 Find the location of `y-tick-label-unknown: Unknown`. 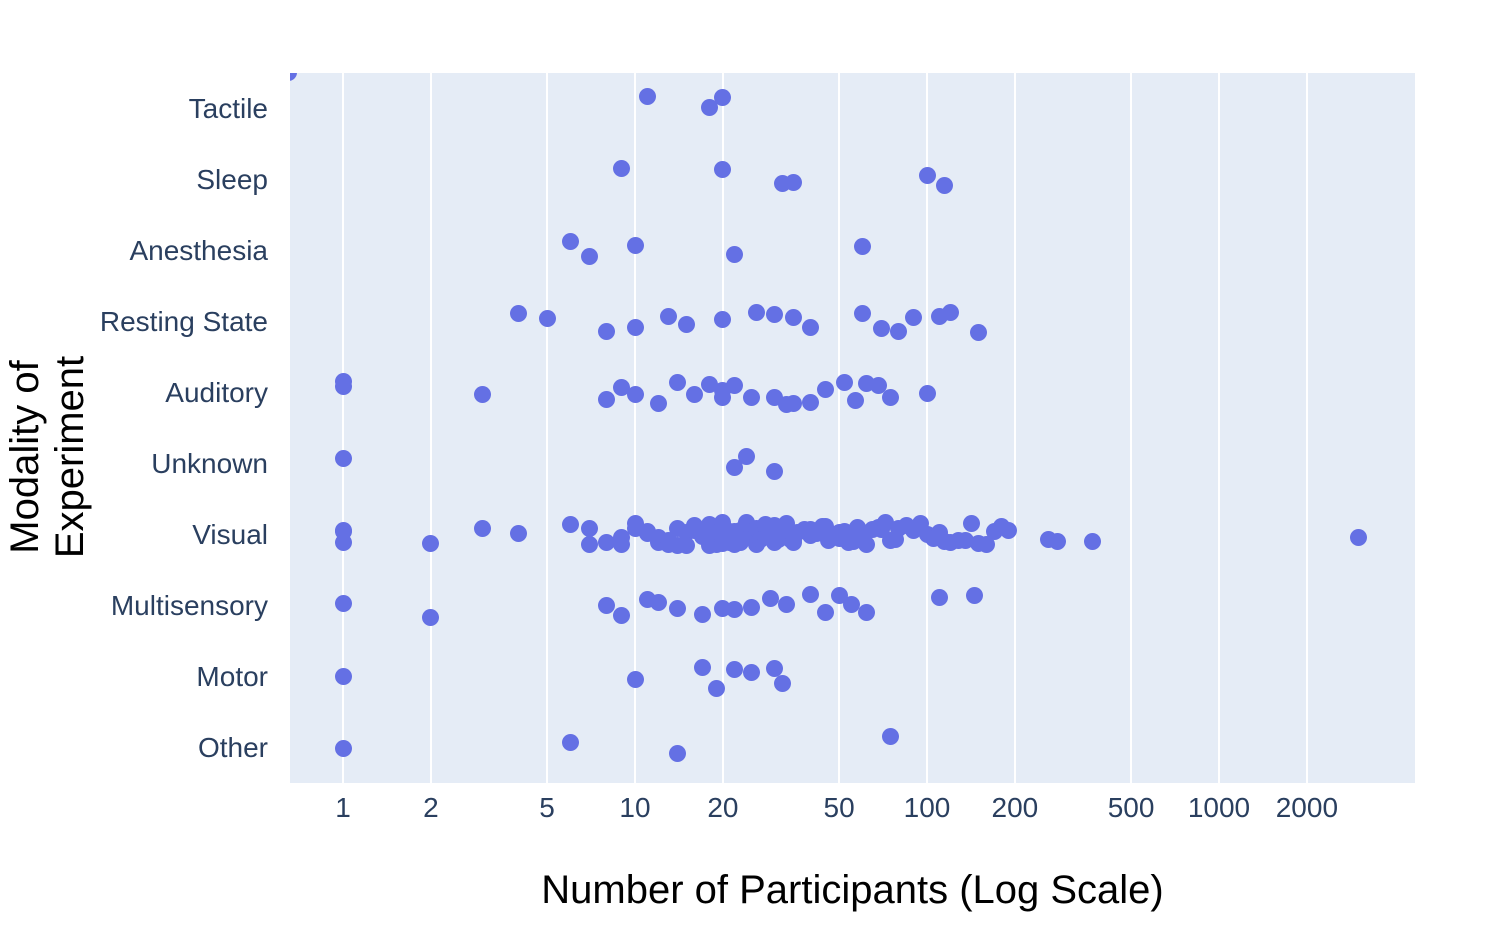

y-tick-label-unknown: Unknown is located at coordinates (209, 463).